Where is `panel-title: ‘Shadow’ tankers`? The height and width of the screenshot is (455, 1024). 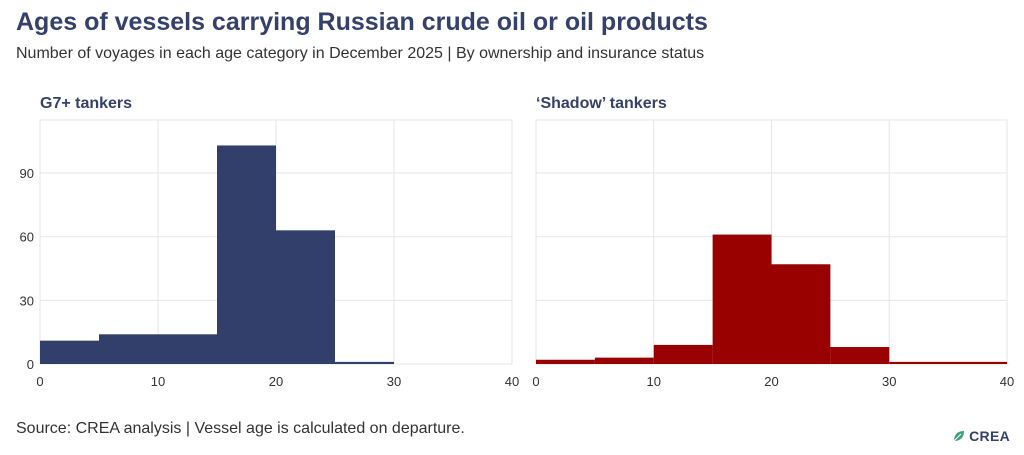 panel-title: ‘Shadow’ tankers is located at coordinates (601, 103).